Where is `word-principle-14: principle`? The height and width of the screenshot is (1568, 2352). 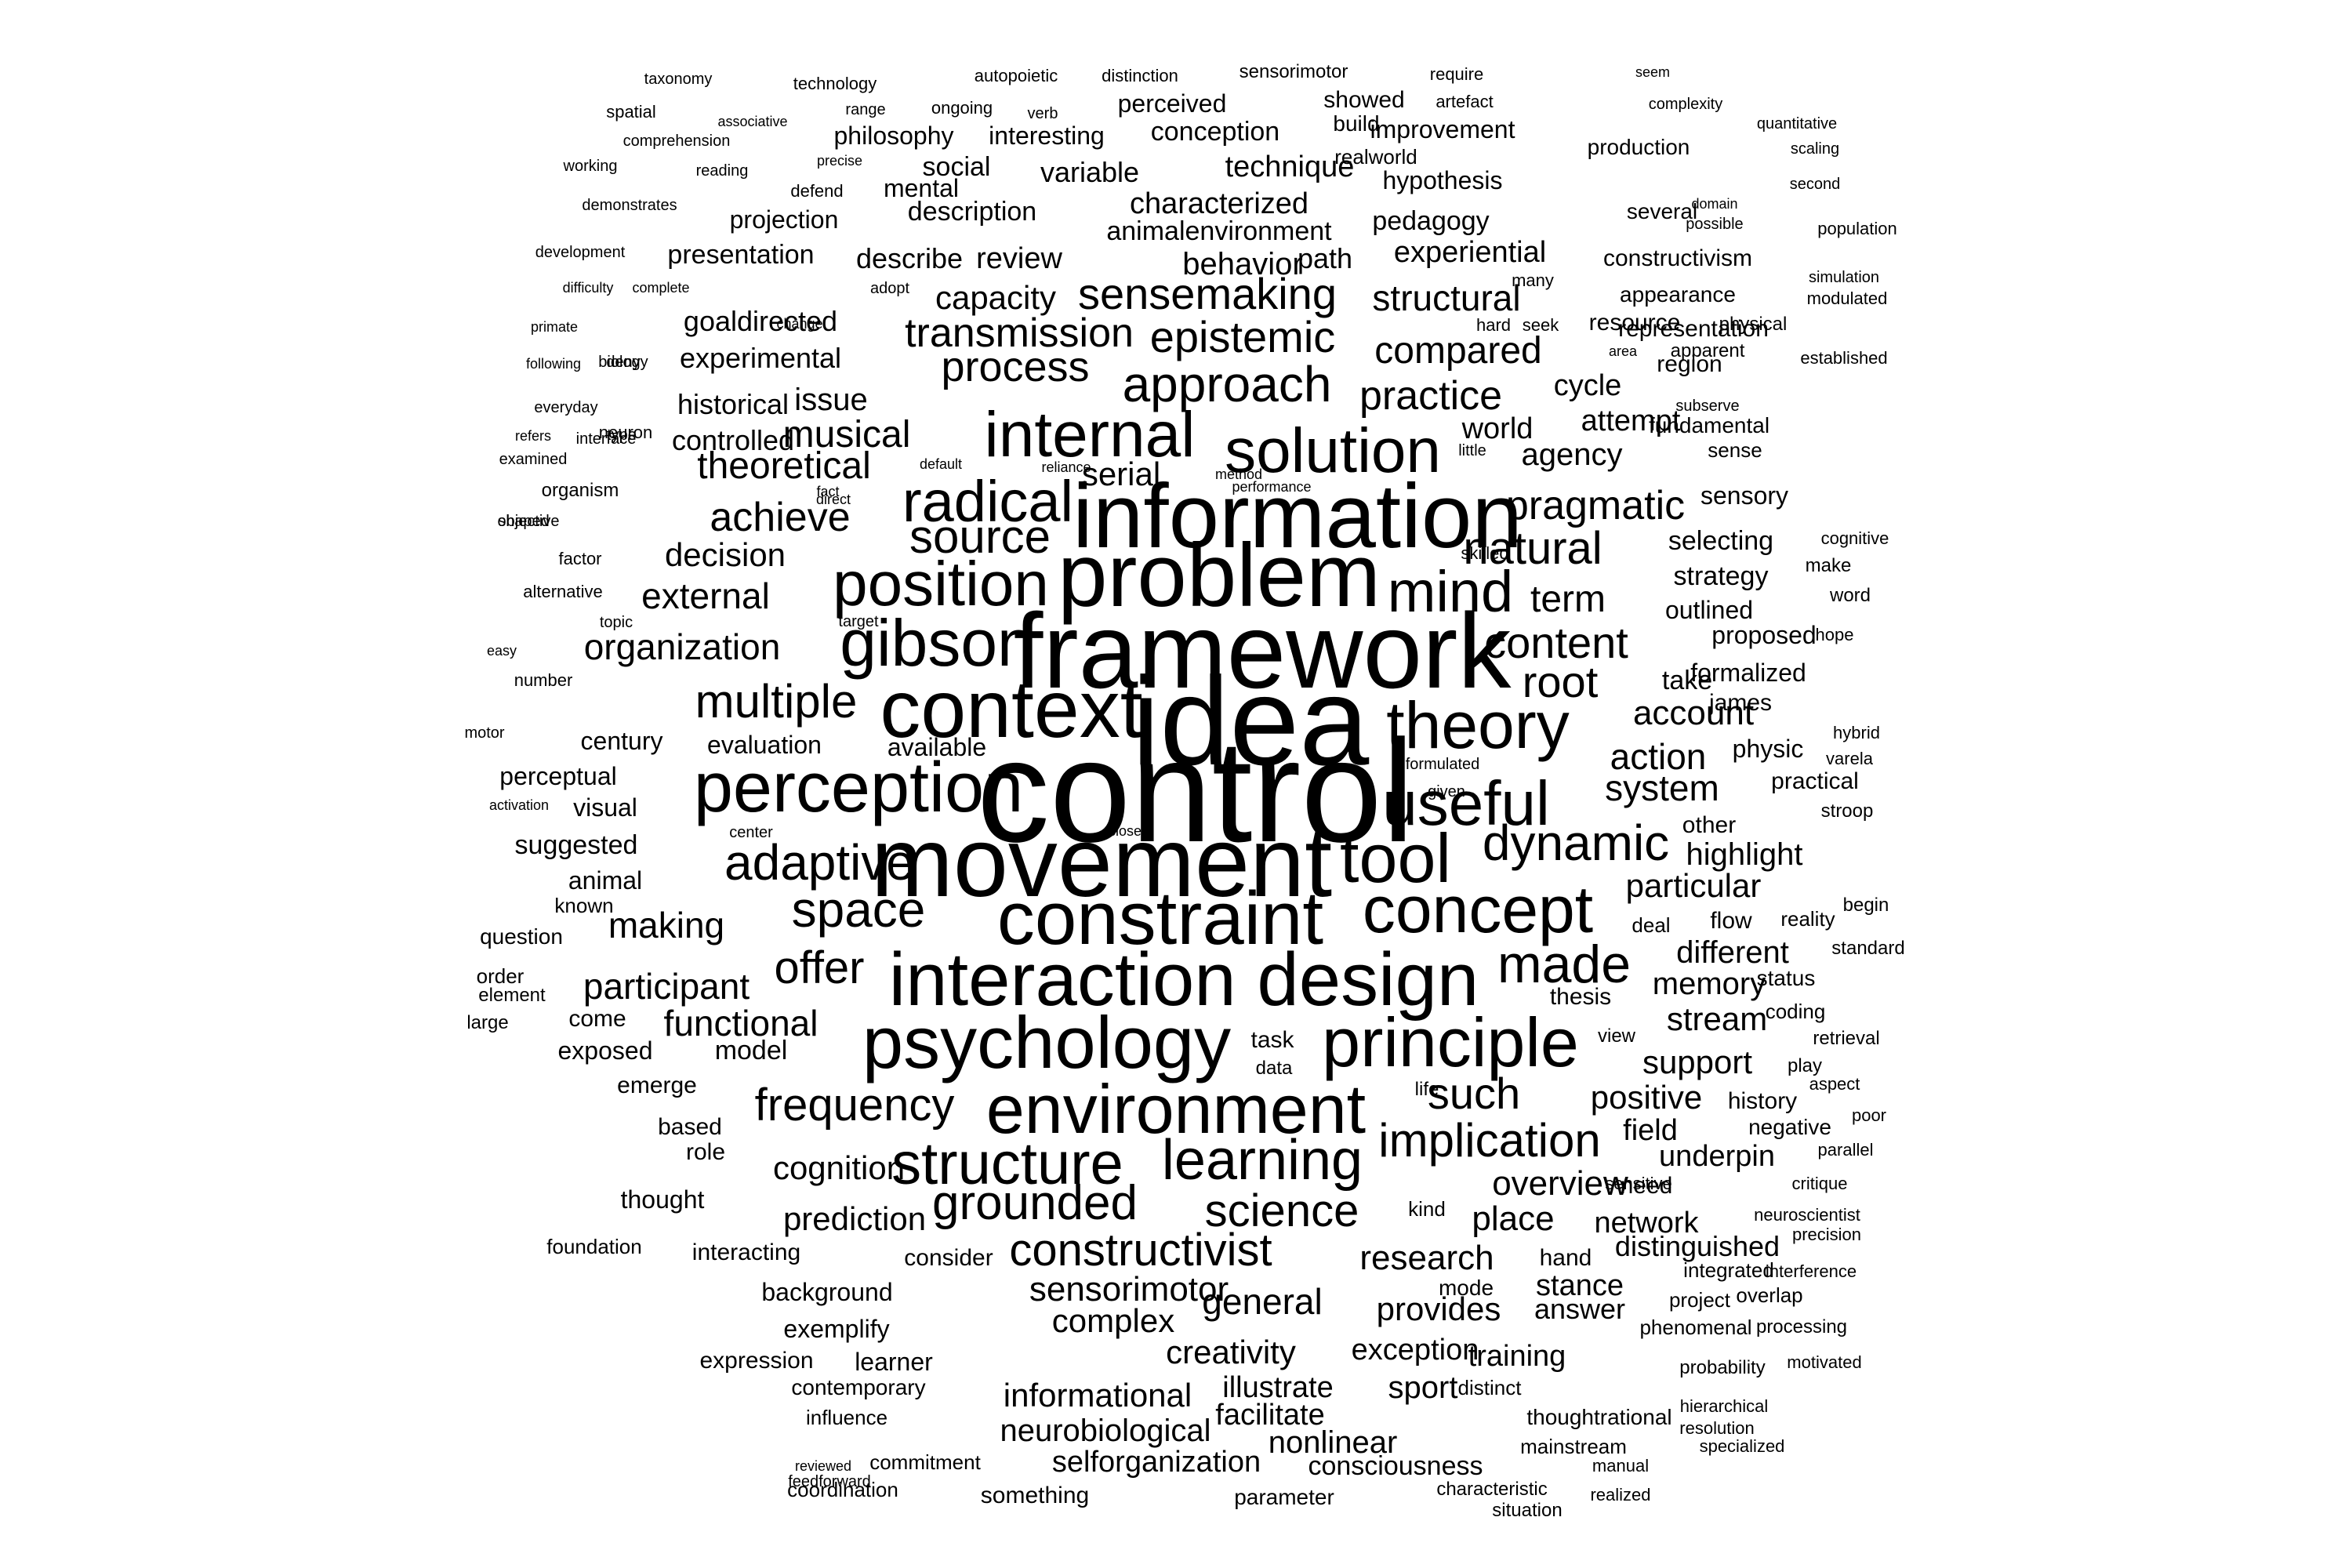 word-principle-14: principle is located at coordinates (1450, 1042).